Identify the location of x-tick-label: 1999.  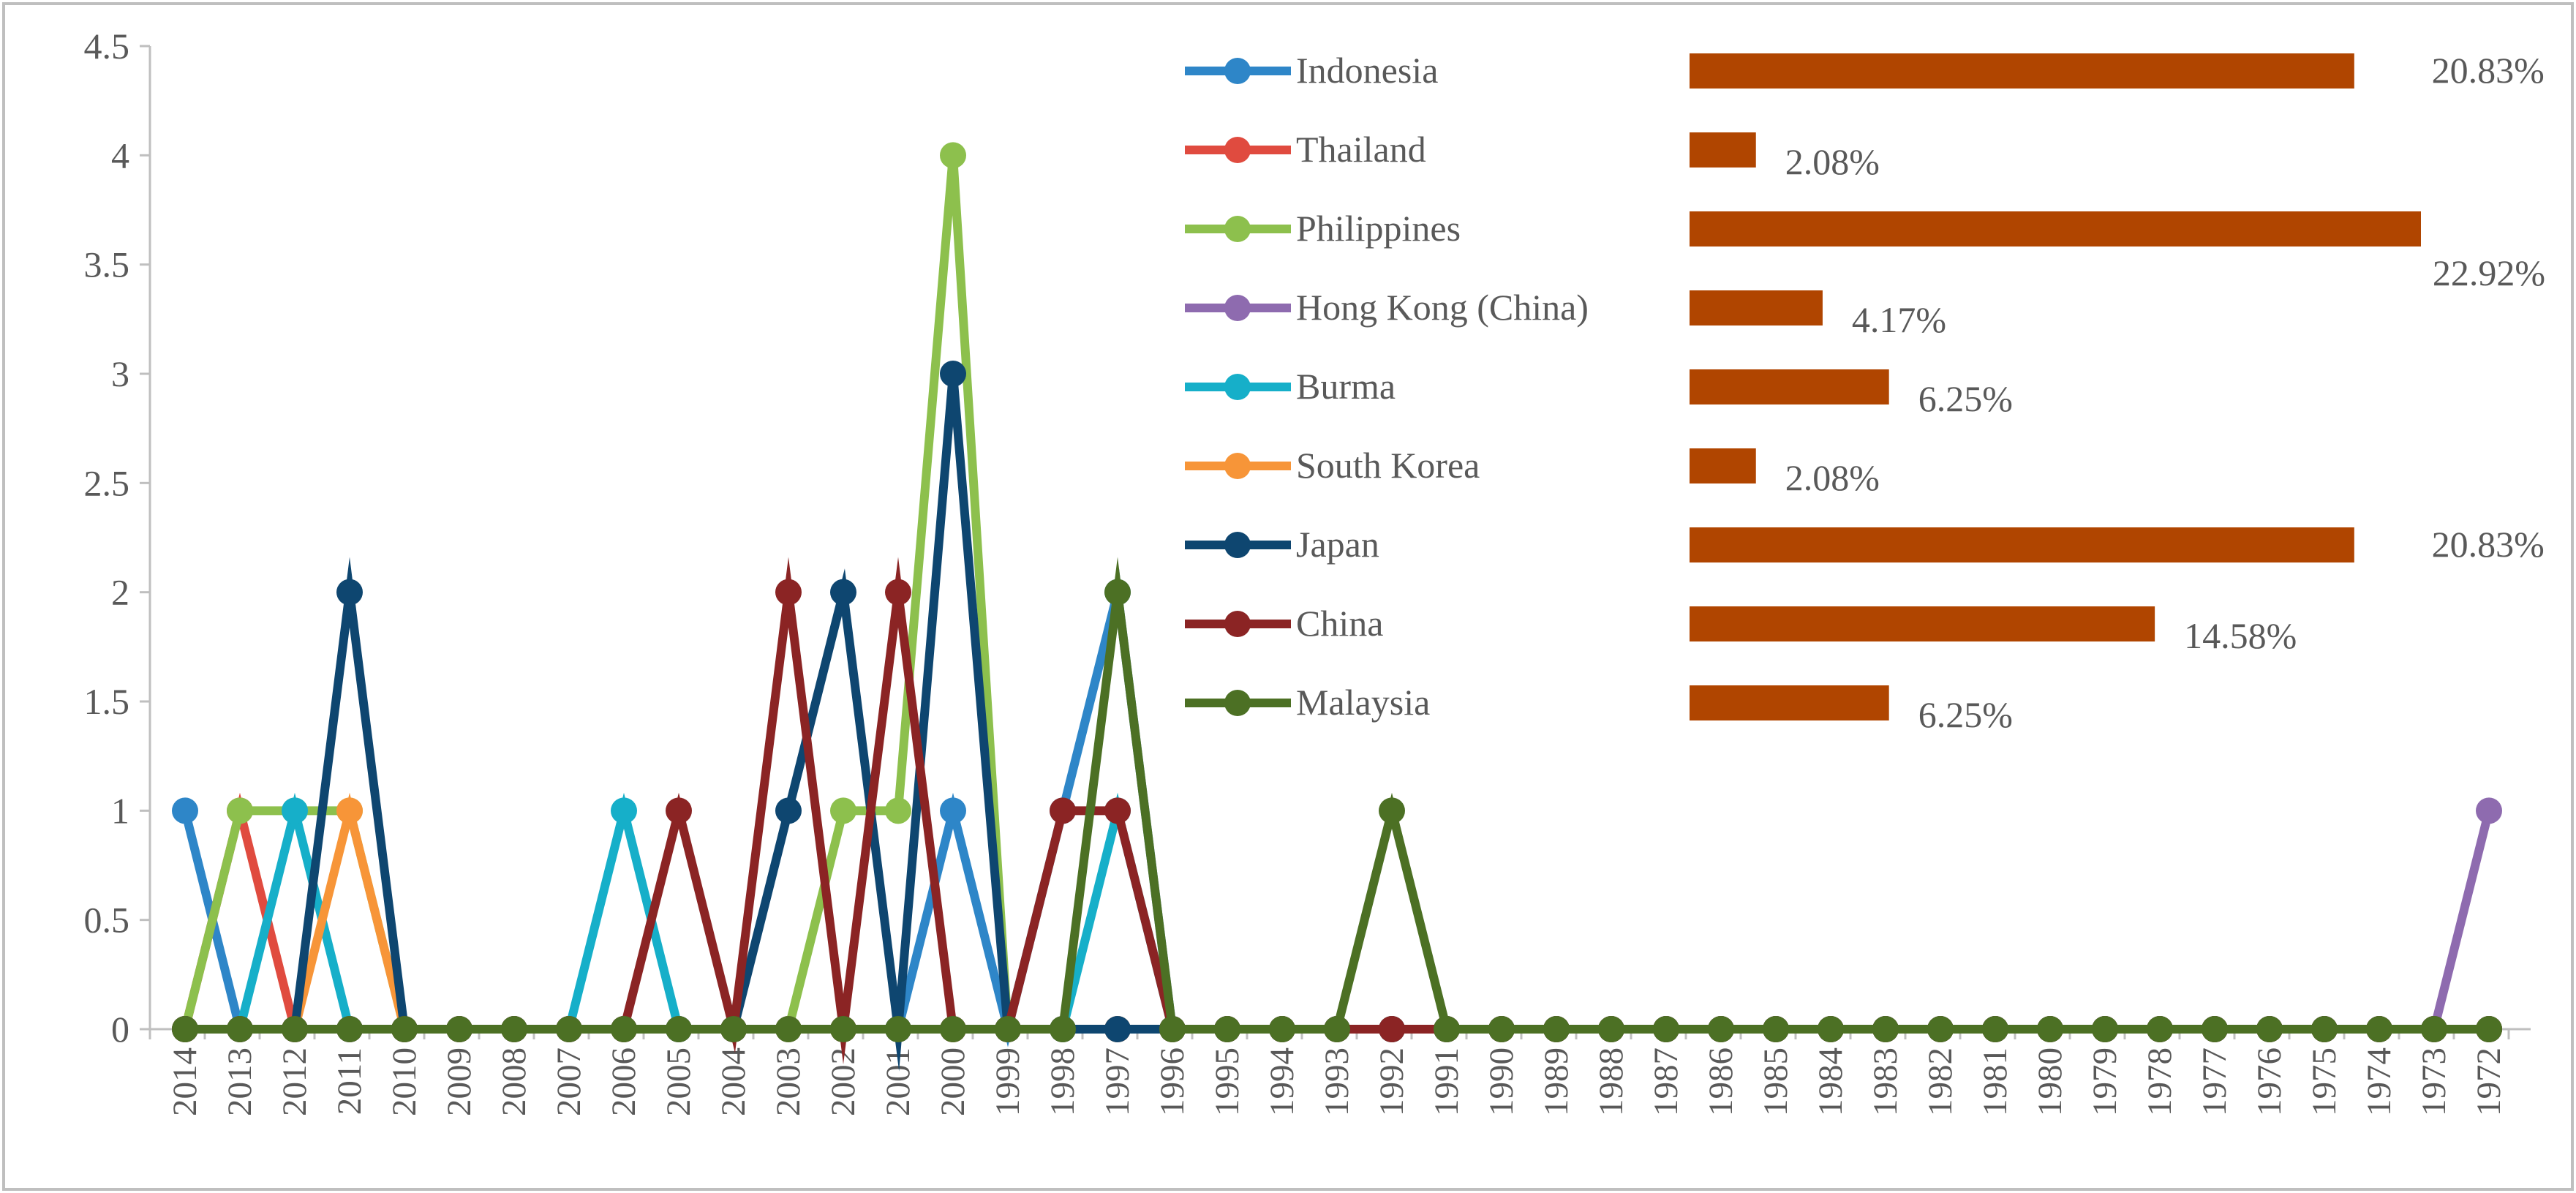
(1008, 1081).